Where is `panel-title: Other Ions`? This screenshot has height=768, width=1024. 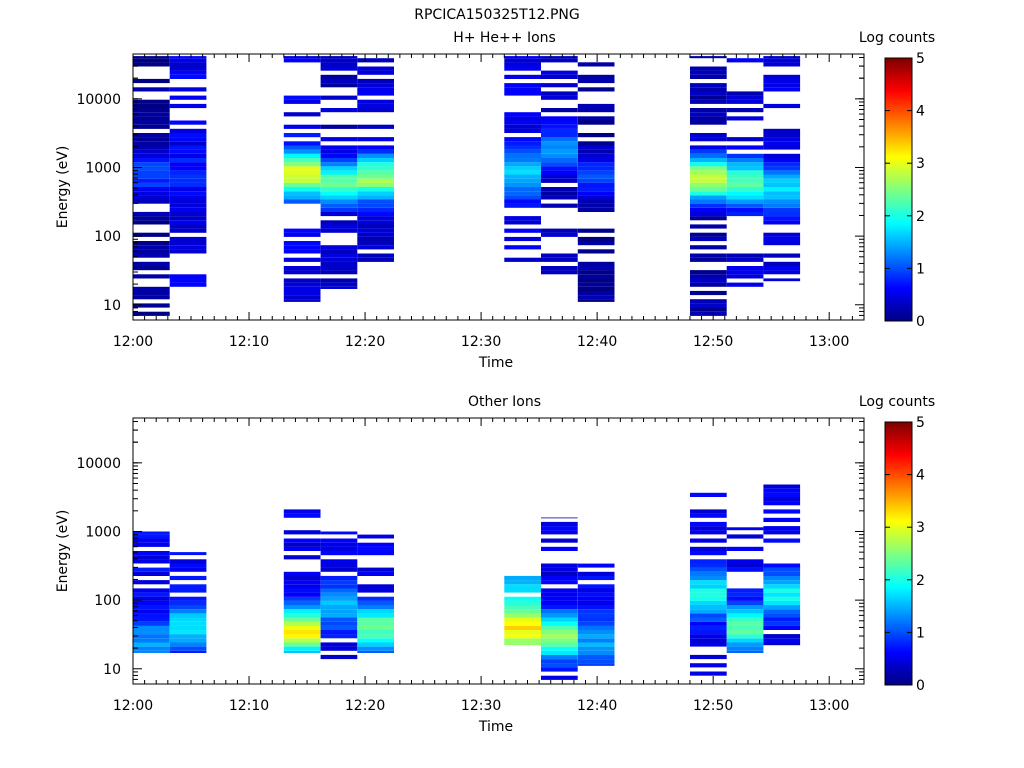 panel-title: Other Ions is located at coordinates (504, 402).